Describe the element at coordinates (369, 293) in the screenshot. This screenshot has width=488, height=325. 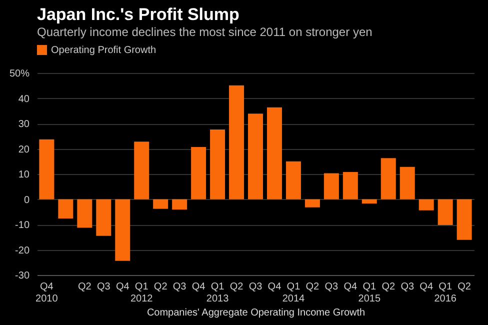
I see `x-tick-label: Q1 2015` at that location.